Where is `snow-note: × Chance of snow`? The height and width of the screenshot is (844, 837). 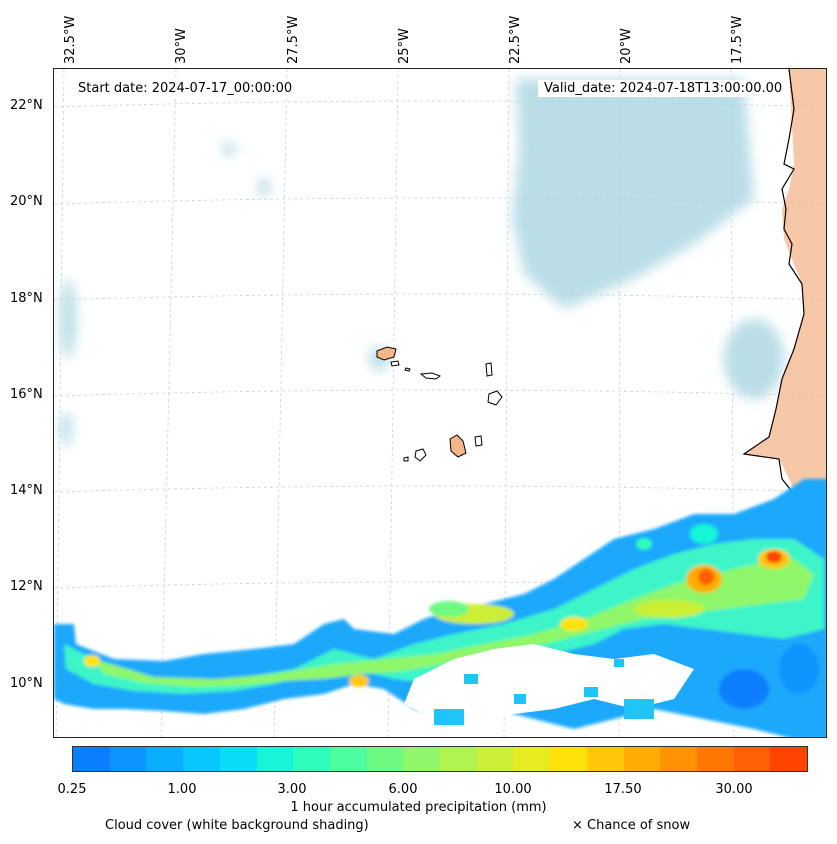 snow-note: × Chance of snow is located at coordinates (631, 825).